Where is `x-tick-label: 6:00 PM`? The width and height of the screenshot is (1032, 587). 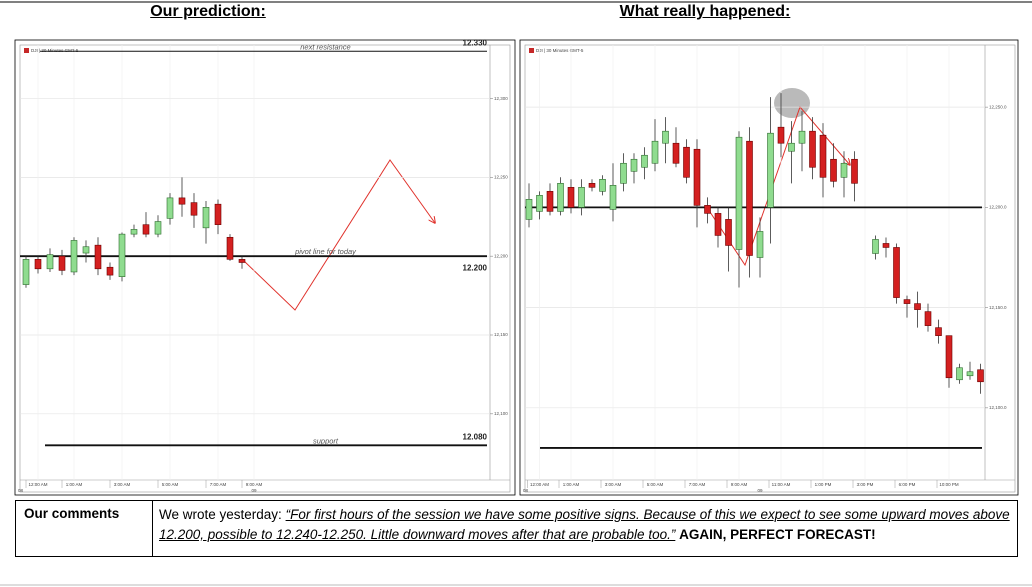 x-tick-label: 6:00 PM is located at coordinates (907, 484).